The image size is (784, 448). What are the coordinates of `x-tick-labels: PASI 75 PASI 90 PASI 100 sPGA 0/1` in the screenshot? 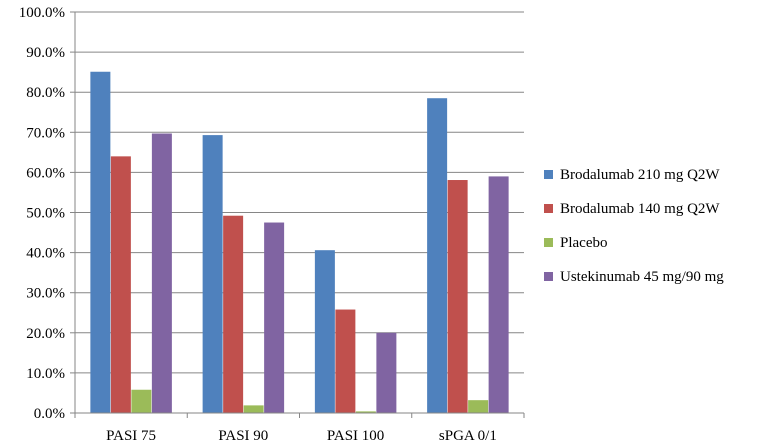 It's located at (301, 436).